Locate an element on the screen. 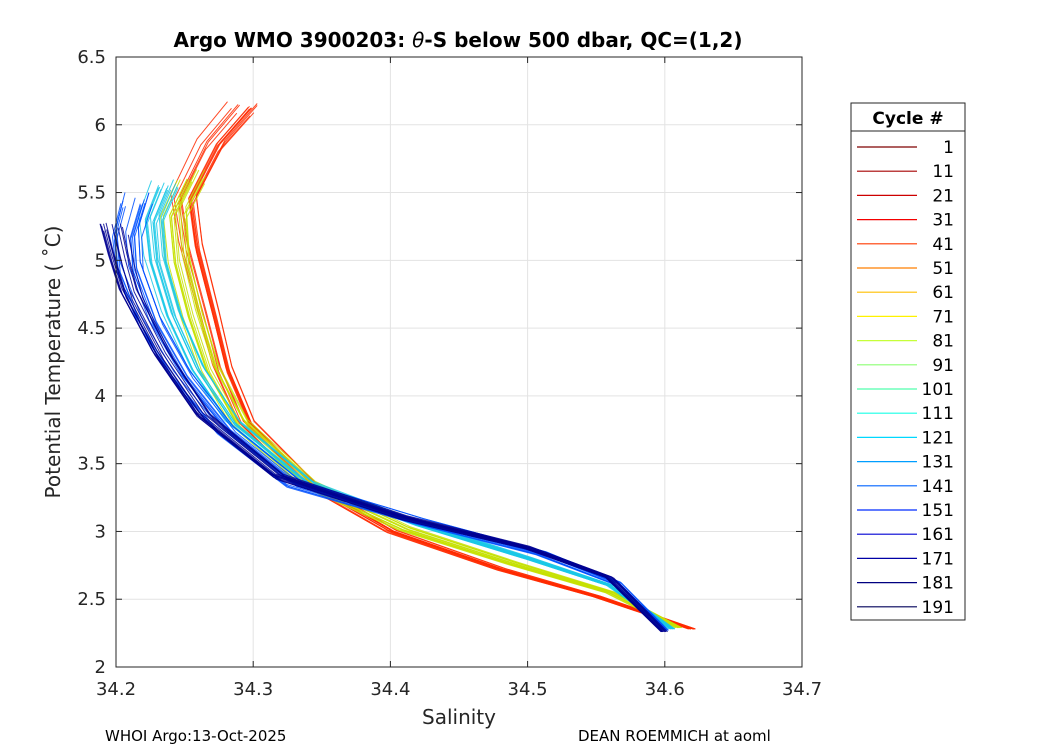 The width and height of the screenshot is (1050, 750). legend-label: 181 is located at coordinates (938, 584).